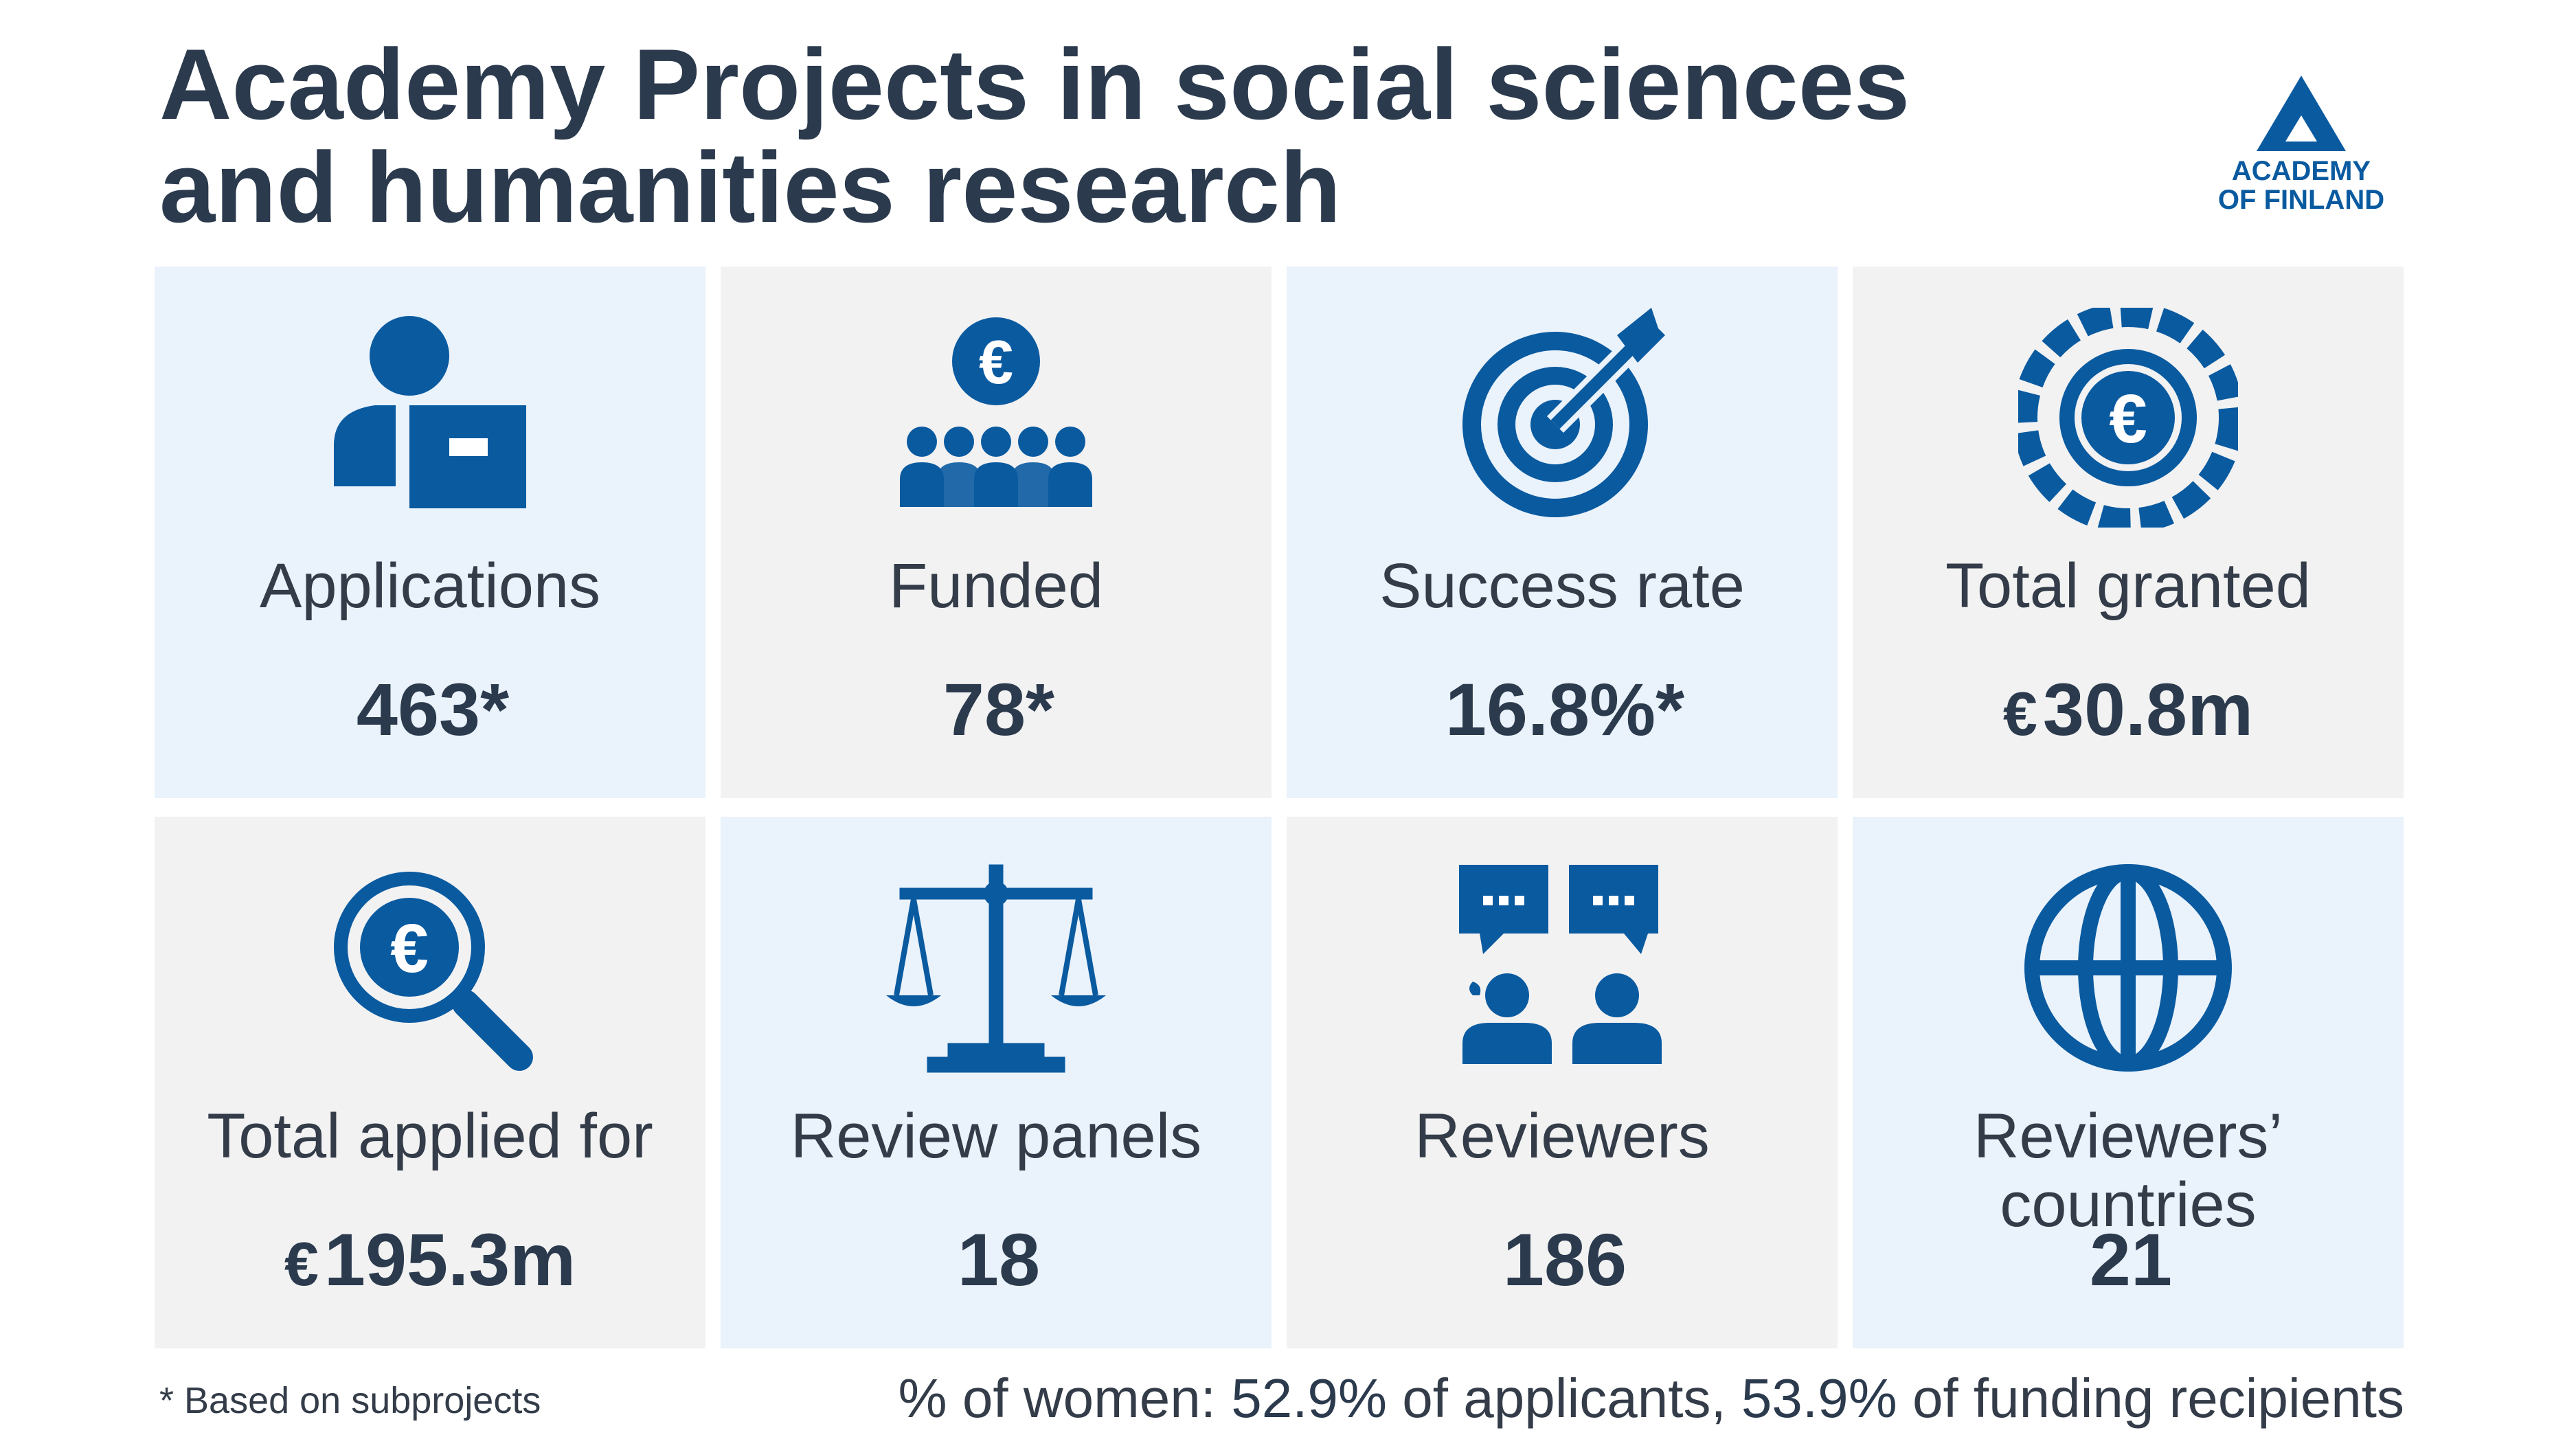 The height and width of the screenshot is (1448, 2576). What do you see at coordinates (1065, 1398) in the screenshot?
I see `women-prefix: % of women:` at bounding box center [1065, 1398].